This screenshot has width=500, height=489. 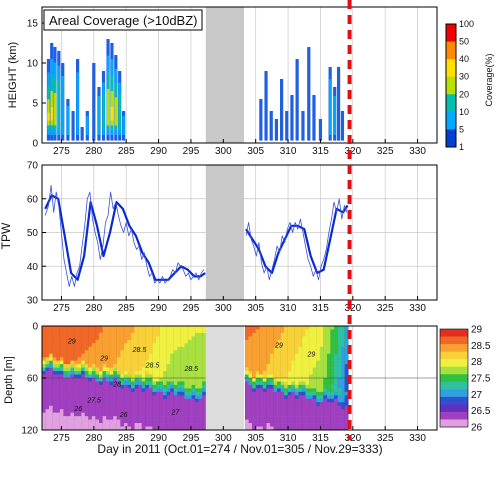 What do you see at coordinates (451, 120) in the screenshot?
I see `colorbar-swatch` at bounding box center [451, 120].